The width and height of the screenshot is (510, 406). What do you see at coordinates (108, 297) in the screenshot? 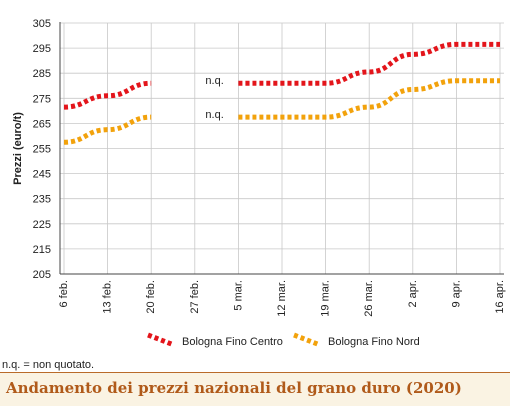
I see `x-tick-label: 13 feb.` at bounding box center [108, 297].